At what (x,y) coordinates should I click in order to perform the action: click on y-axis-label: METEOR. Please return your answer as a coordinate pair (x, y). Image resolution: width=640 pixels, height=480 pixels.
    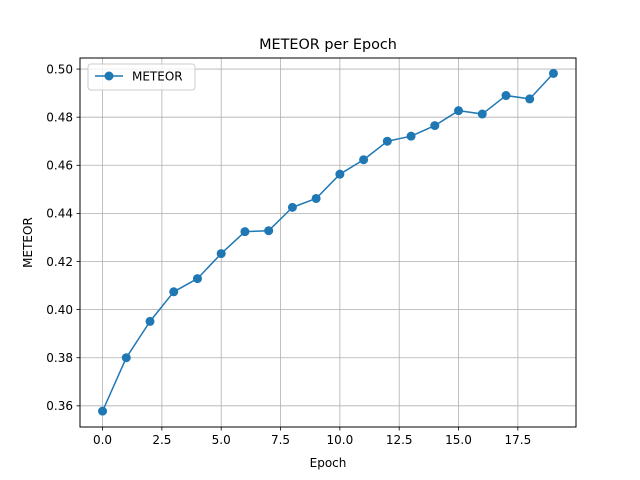
    Looking at the image, I should click on (28, 242).